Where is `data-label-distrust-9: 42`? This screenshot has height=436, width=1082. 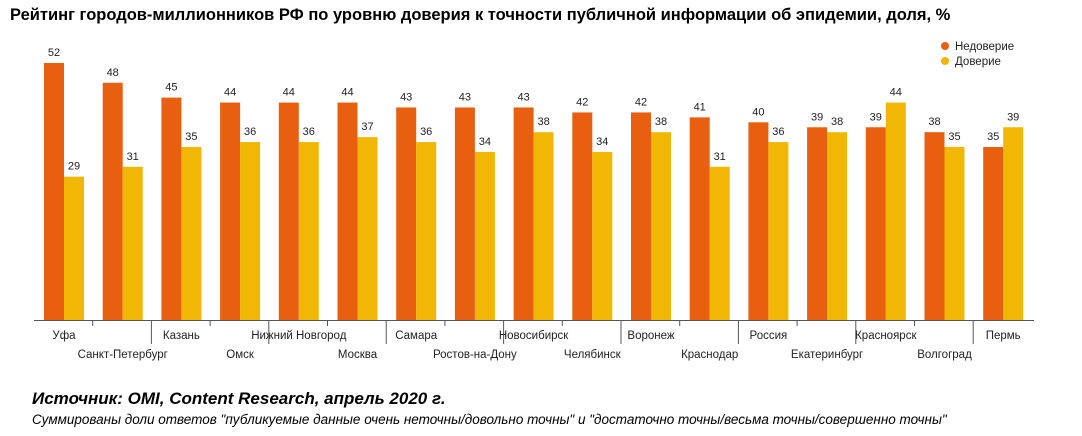 data-label-distrust-9: 42 is located at coordinates (582, 102).